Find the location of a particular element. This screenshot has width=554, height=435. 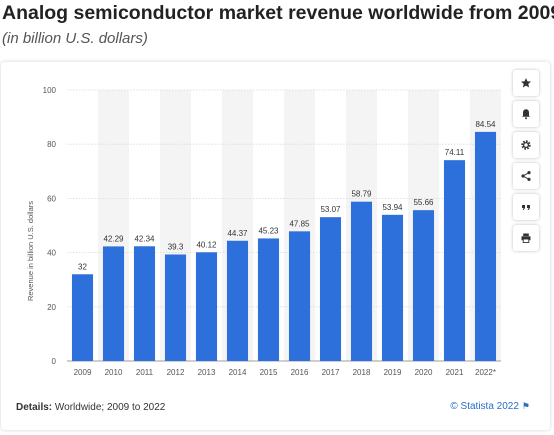

y-axis-title: Revenue in billion U.S. dollars is located at coordinates (30, 251).